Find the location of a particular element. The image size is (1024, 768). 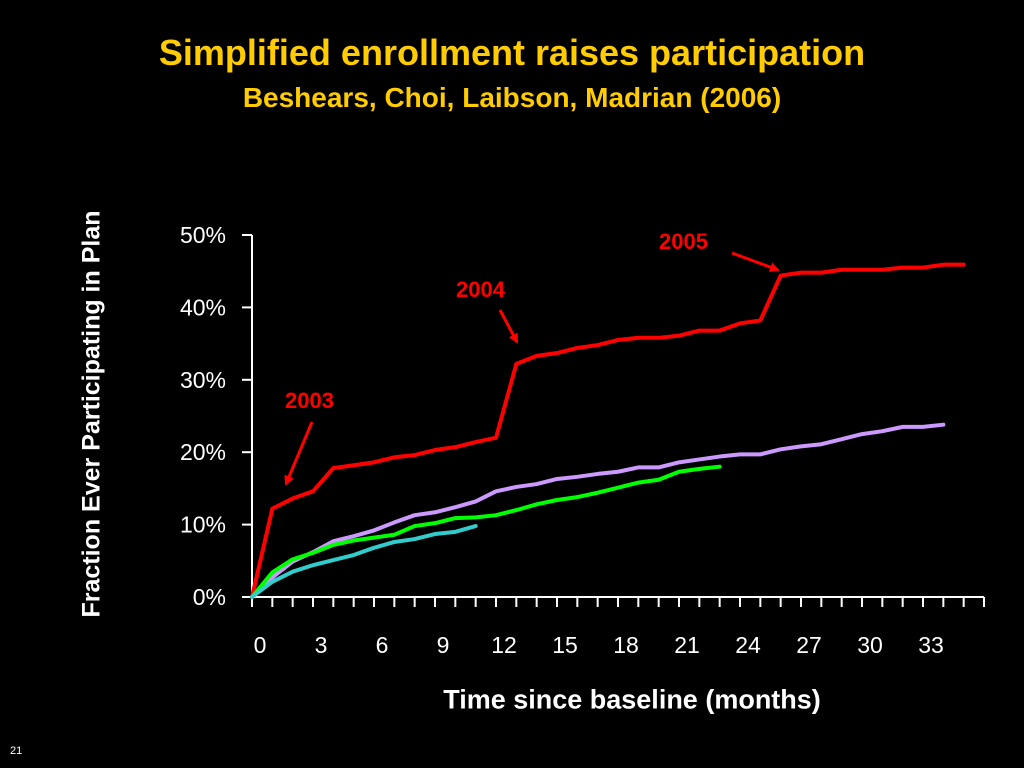

x-tick-label: 0 is located at coordinates (260, 645).